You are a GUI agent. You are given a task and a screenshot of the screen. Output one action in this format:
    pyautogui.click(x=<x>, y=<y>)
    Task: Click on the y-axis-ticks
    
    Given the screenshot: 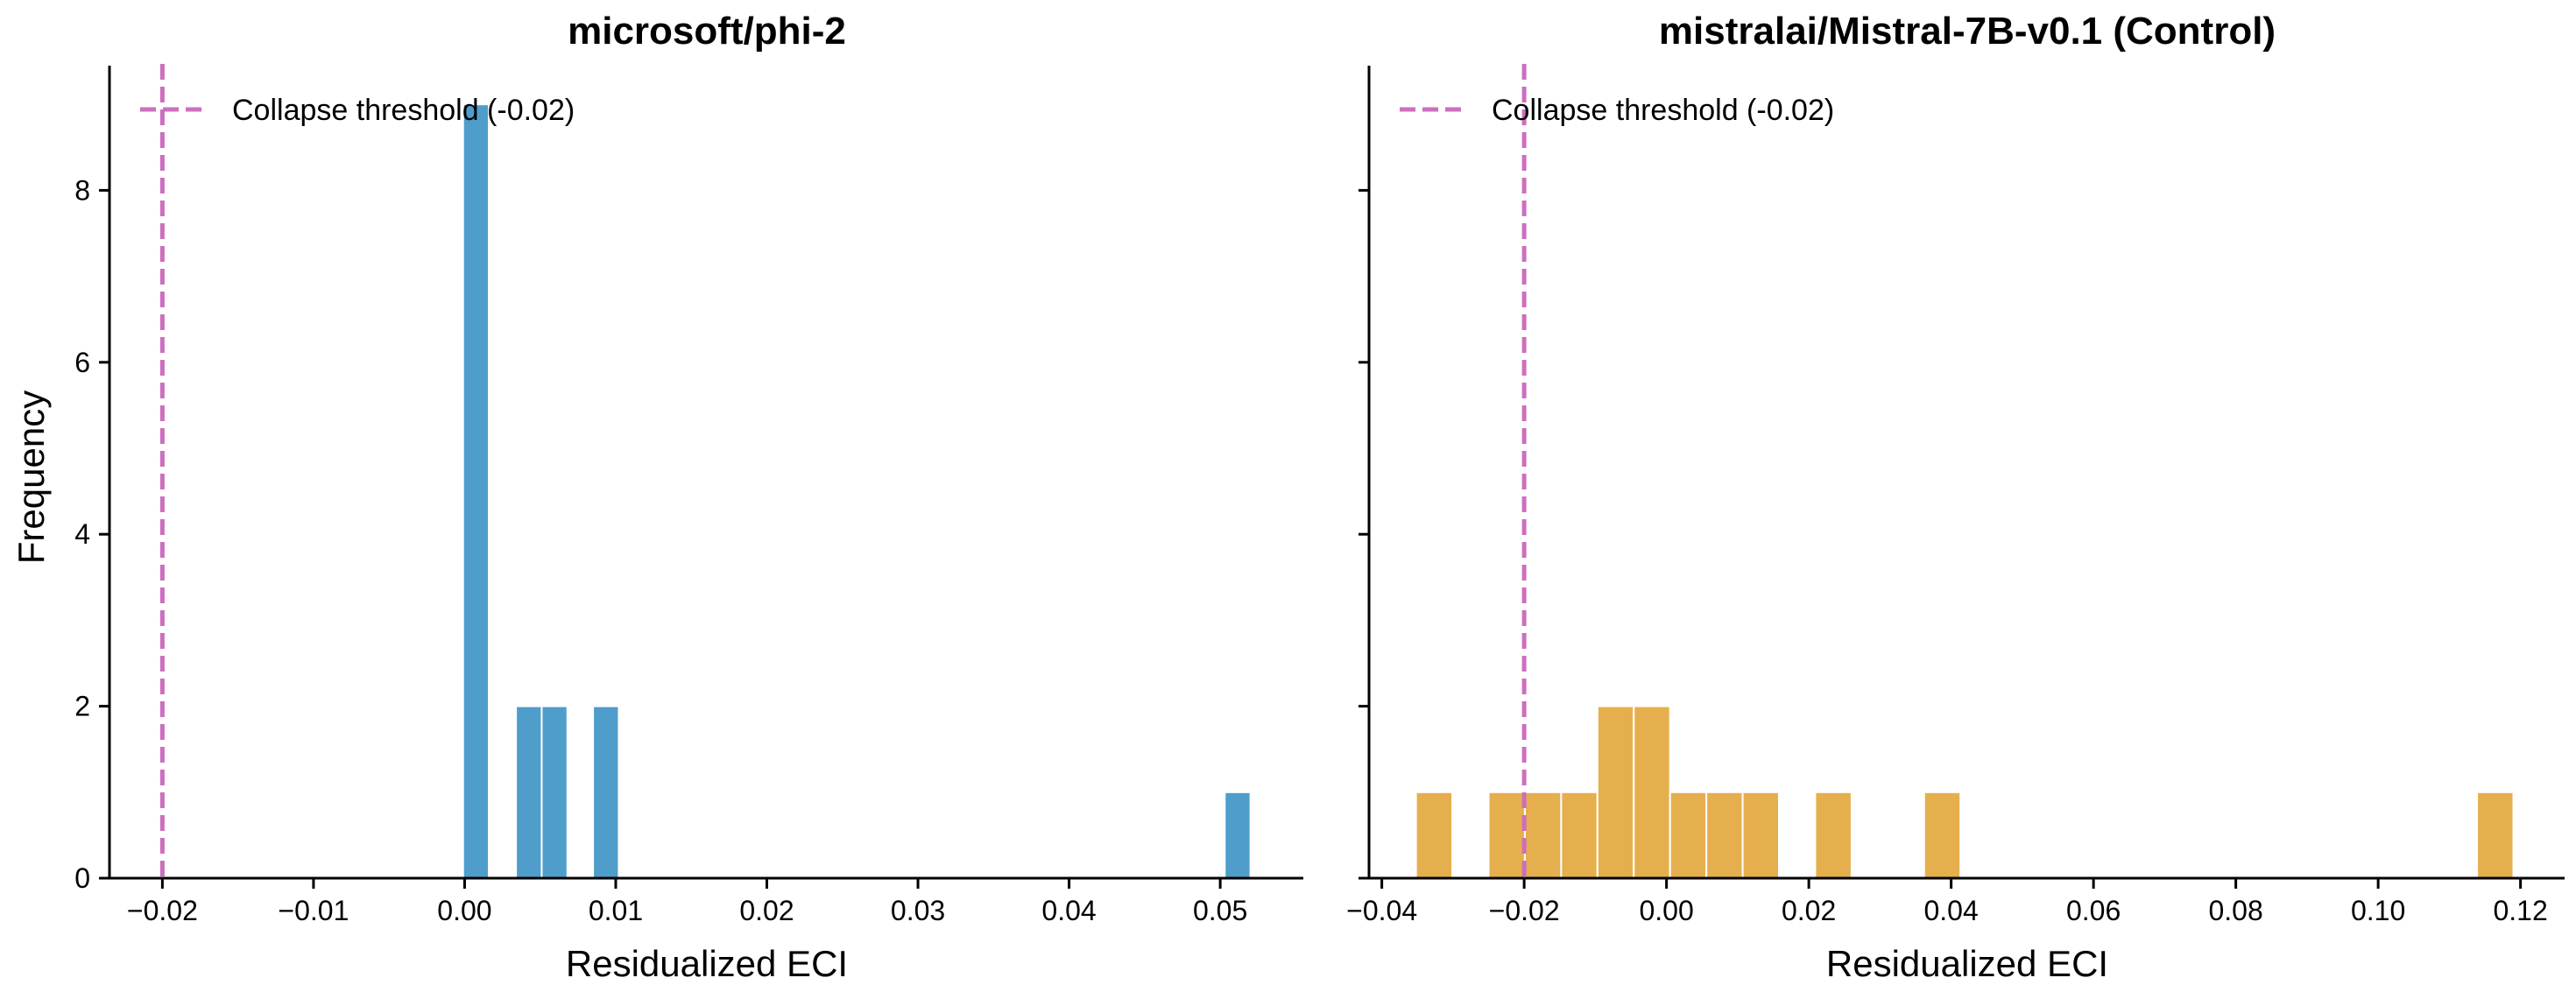 What is the action you would take?
    pyautogui.click(x=1364, y=534)
    